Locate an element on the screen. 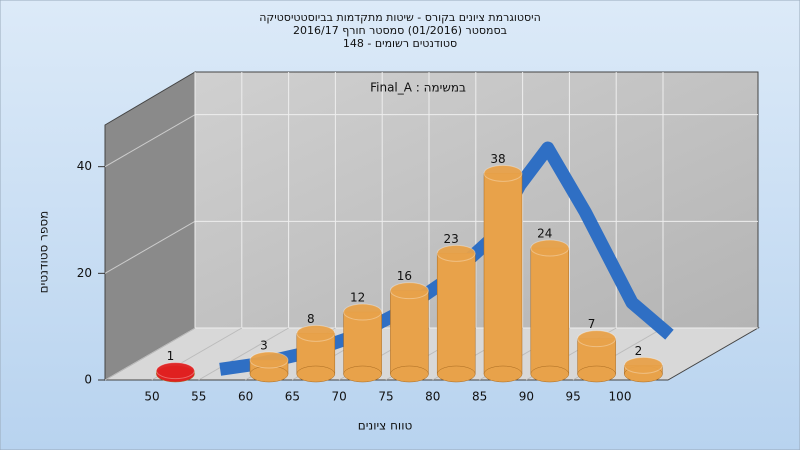  x-axis-label: טווח ציונים is located at coordinates (385, 426).